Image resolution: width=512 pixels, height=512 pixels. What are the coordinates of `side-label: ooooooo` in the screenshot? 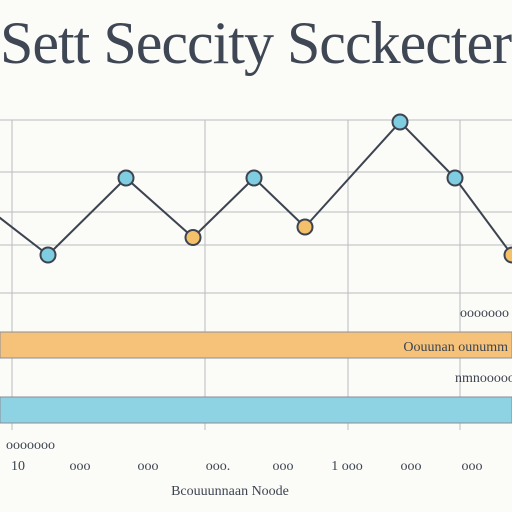 It's located at (484, 313).